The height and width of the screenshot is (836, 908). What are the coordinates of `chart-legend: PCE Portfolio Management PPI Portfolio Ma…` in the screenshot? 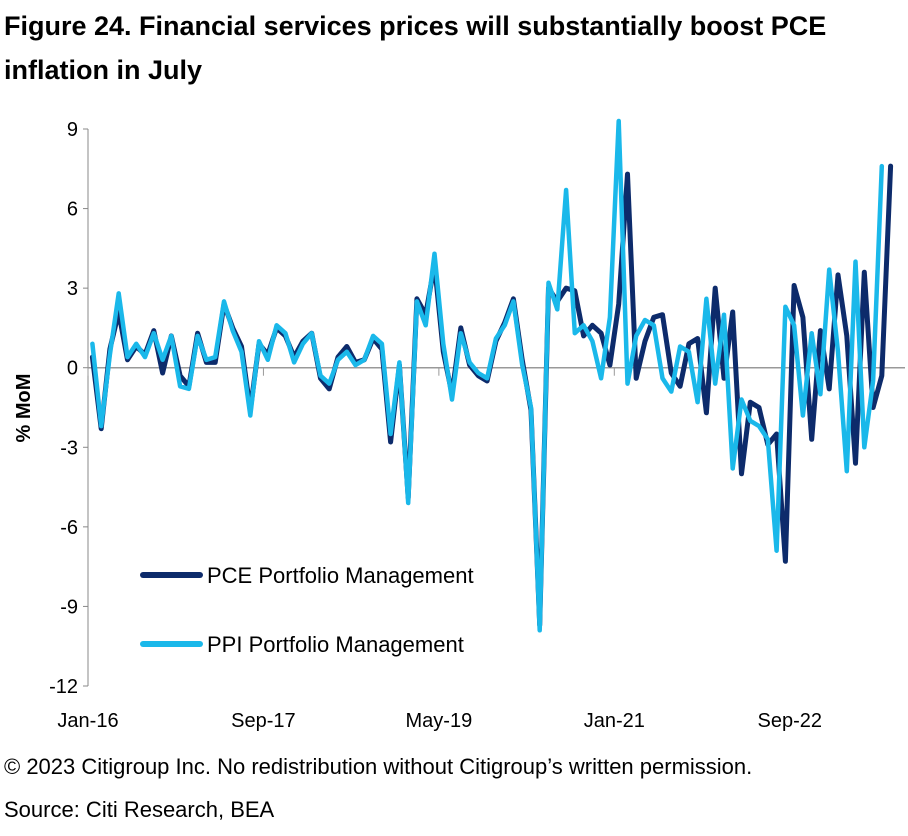 It's located at (307, 610).